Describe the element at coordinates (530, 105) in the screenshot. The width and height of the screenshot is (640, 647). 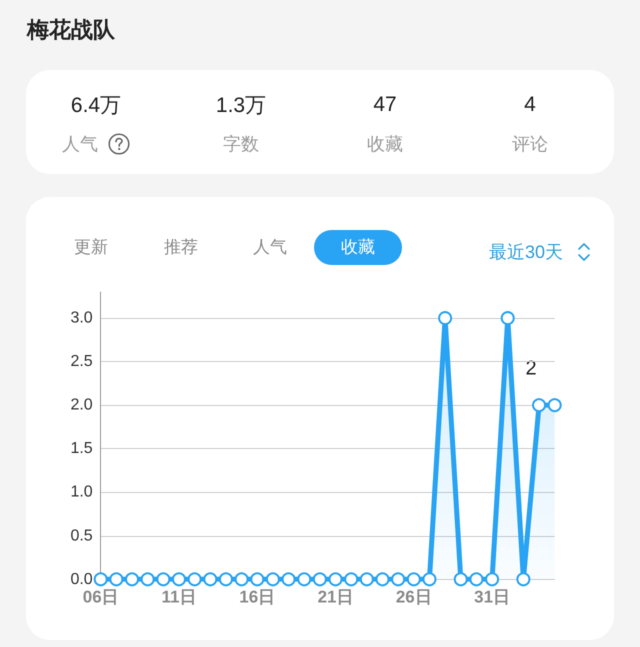
I see `text: 4` at that location.